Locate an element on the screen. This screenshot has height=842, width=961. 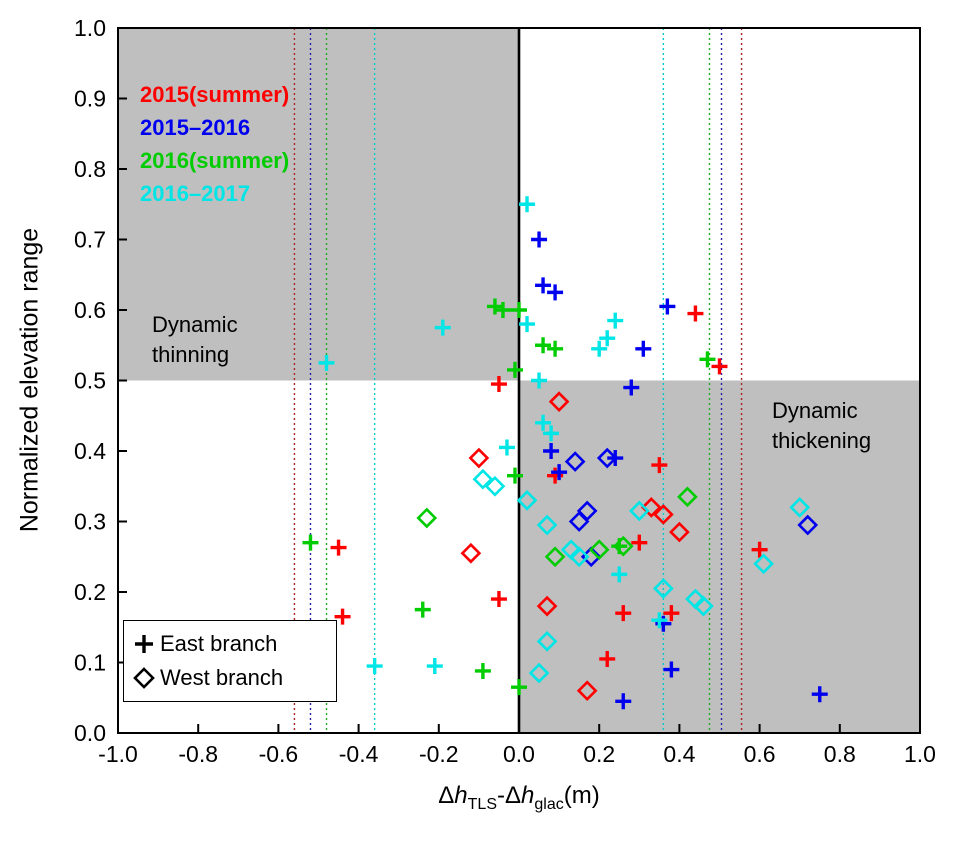
branch-legend: East branch West branch is located at coordinates (230, 661).